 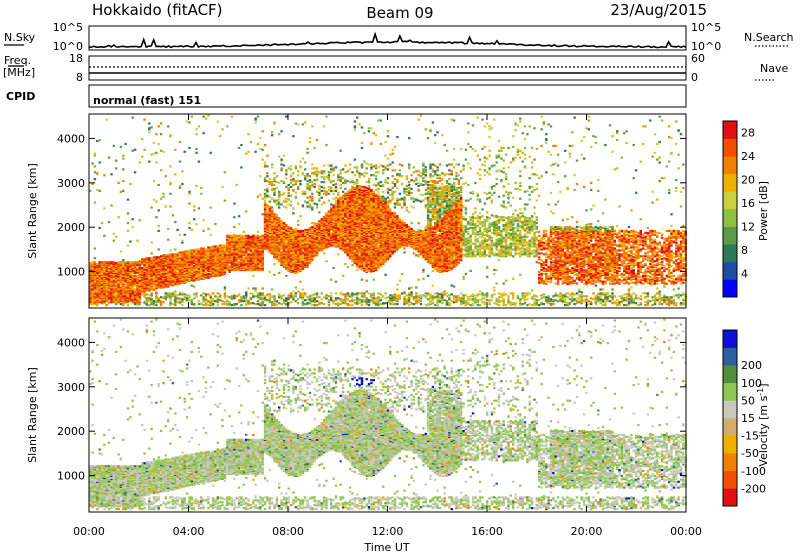 What do you see at coordinates (387, 68) in the screenshot?
I see `freq-frame` at bounding box center [387, 68].